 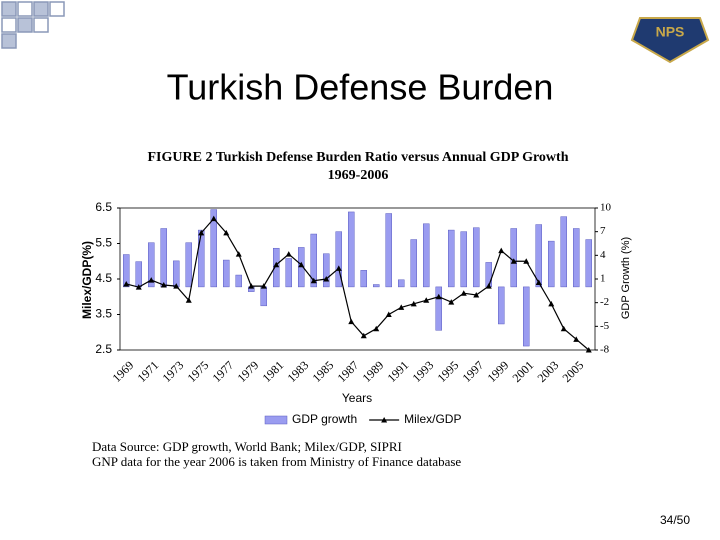 What do you see at coordinates (147, 371) in the screenshot?
I see `x-tick-label: 1971` at bounding box center [147, 371].